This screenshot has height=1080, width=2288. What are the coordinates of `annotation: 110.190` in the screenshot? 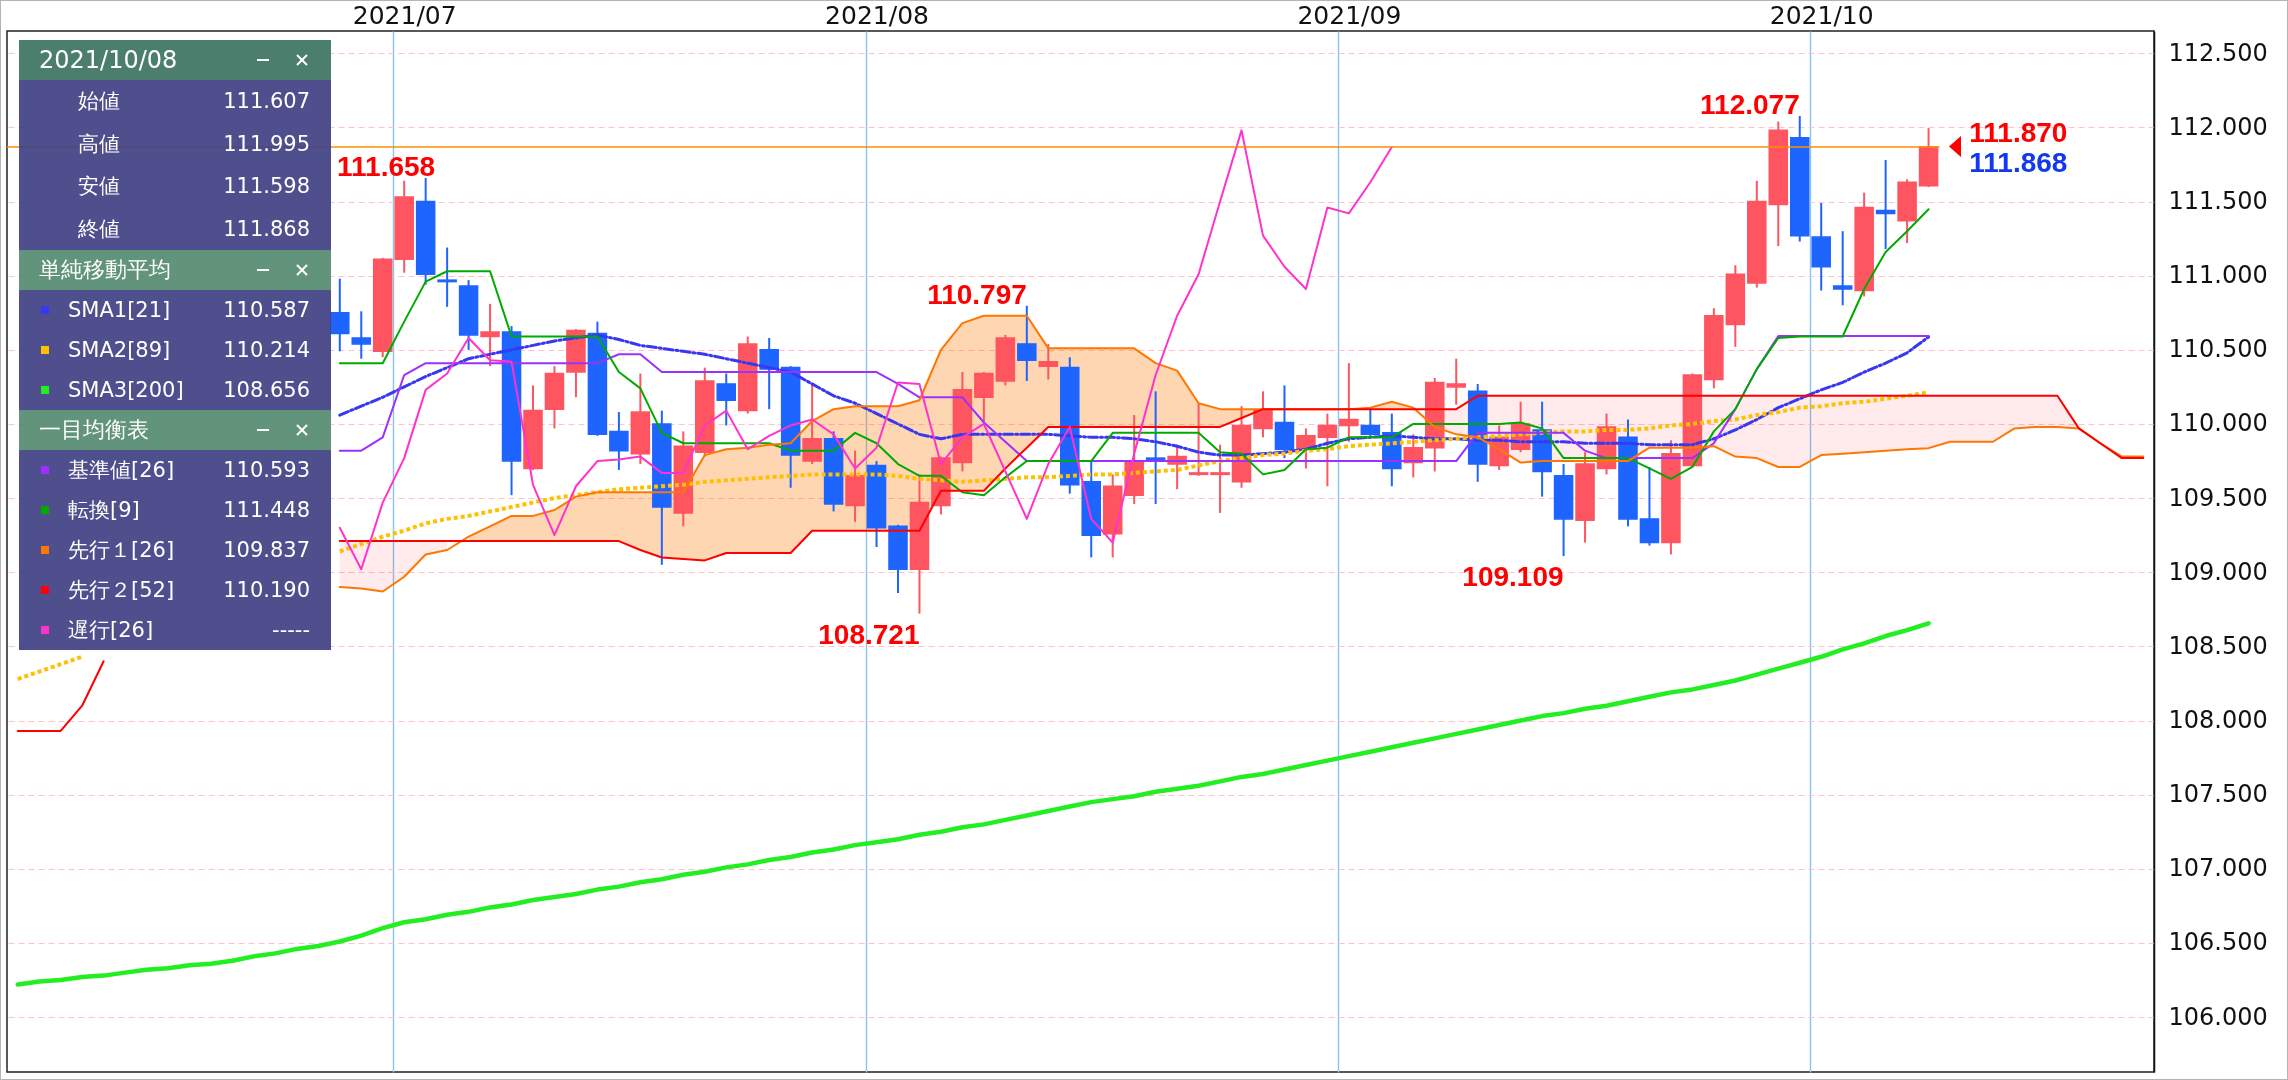 It's located at (266, 589).